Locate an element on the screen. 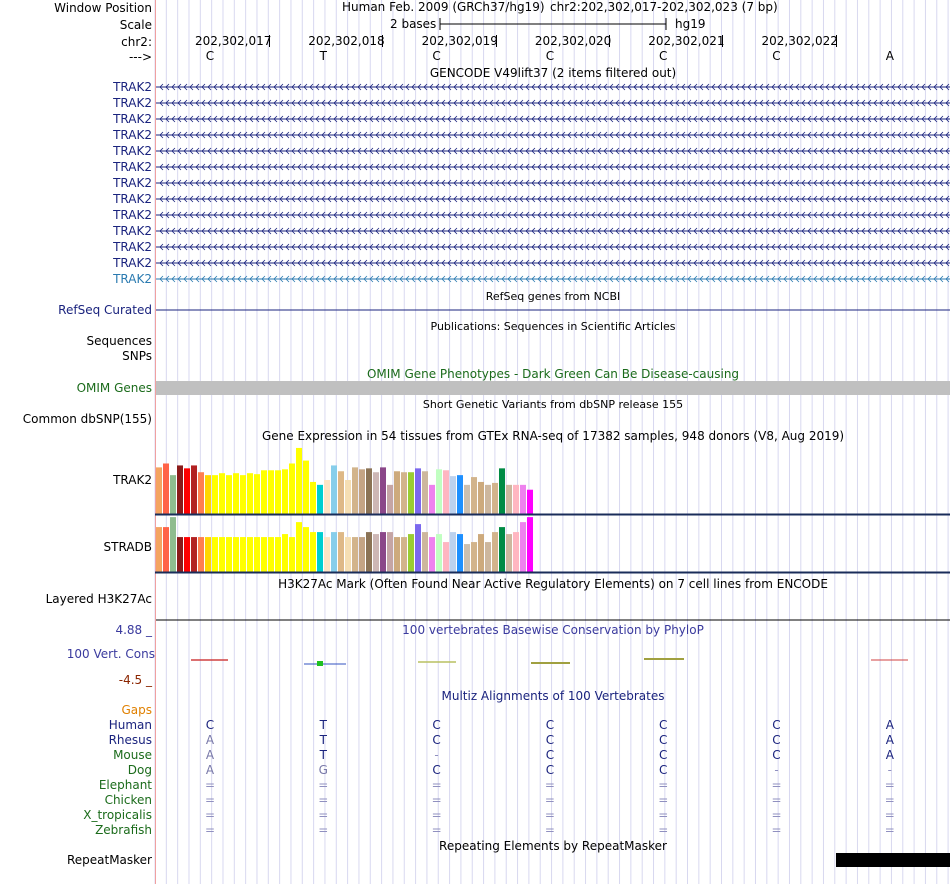  gencode-track-title: GENCODE V49lift37 (2 items filtered out) is located at coordinates (553, 73).